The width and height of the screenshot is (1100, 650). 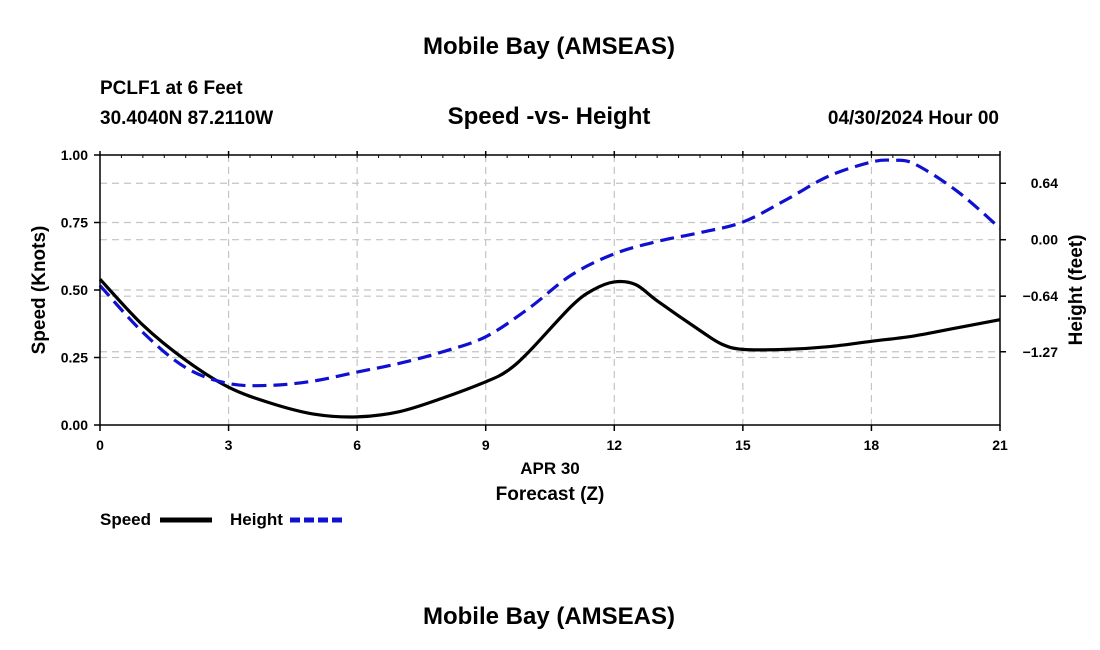 I want to click on footer-title: Mobile Bay (AMSEAS), so click(x=549, y=616).